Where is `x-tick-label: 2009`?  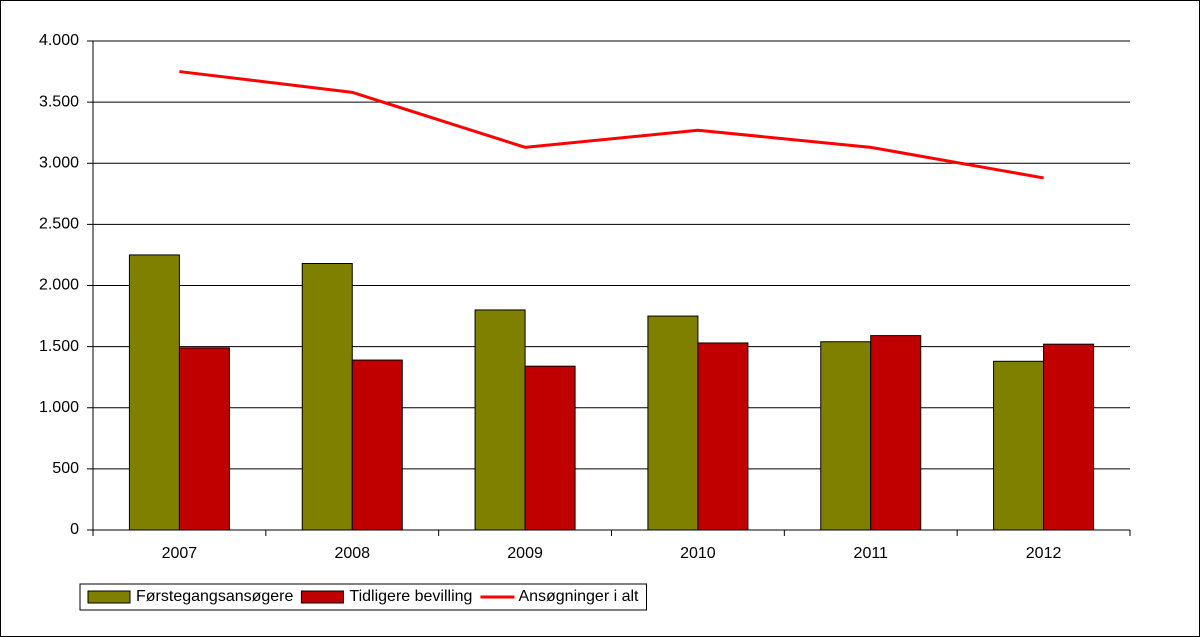
x-tick-label: 2009 is located at coordinates (525, 553).